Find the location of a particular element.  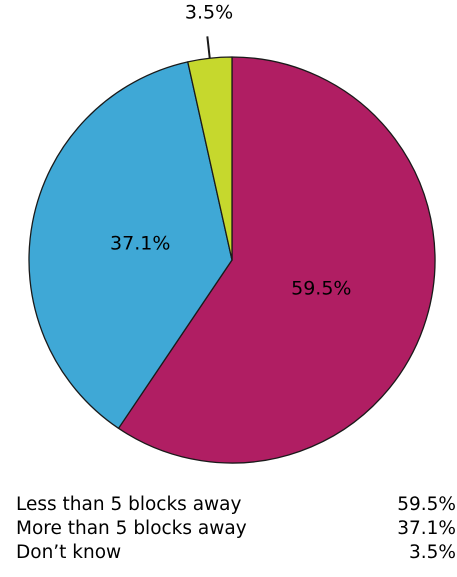

legend-row: More than 5 blocks away 37.1% is located at coordinates (236, 529).